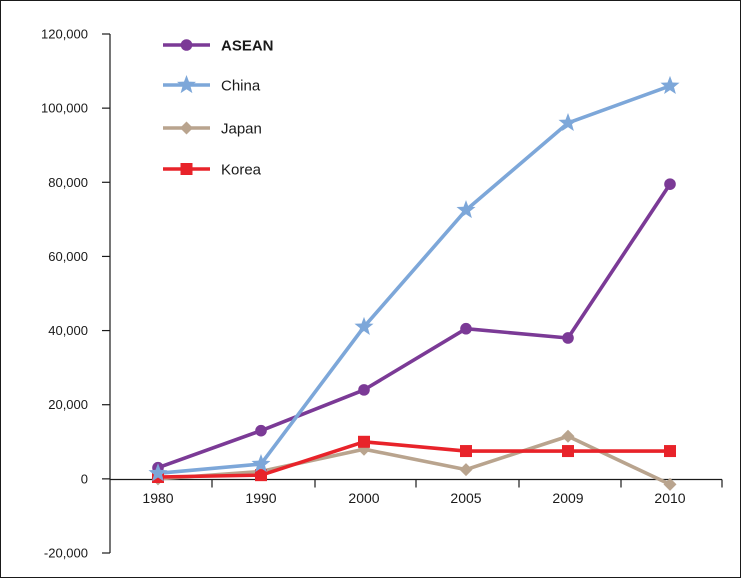 Image resolution: width=741 pixels, height=578 pixels. Describe the element at coordinates (186, 169) in the screenshot. I see `legend-marker-korea` at that location.